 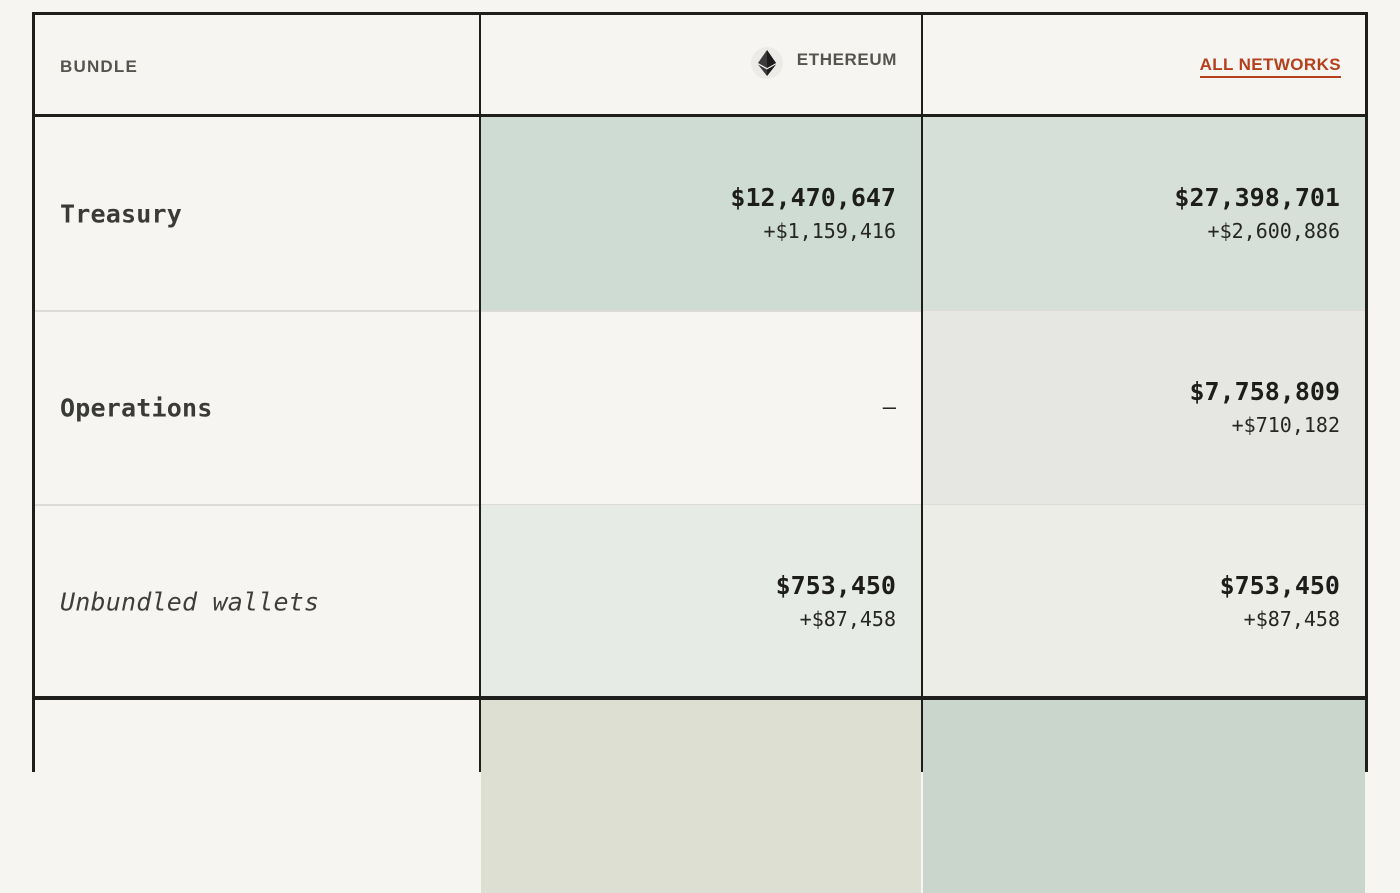 I want to click on total-row-divider, so click(x=700, y=698).